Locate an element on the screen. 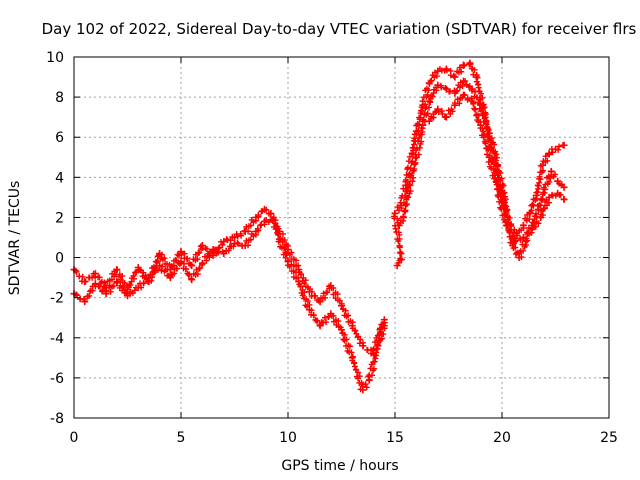 This screenshot has width=640, height=480. x-tick-label: 10 is located at coordinates (288, 438).